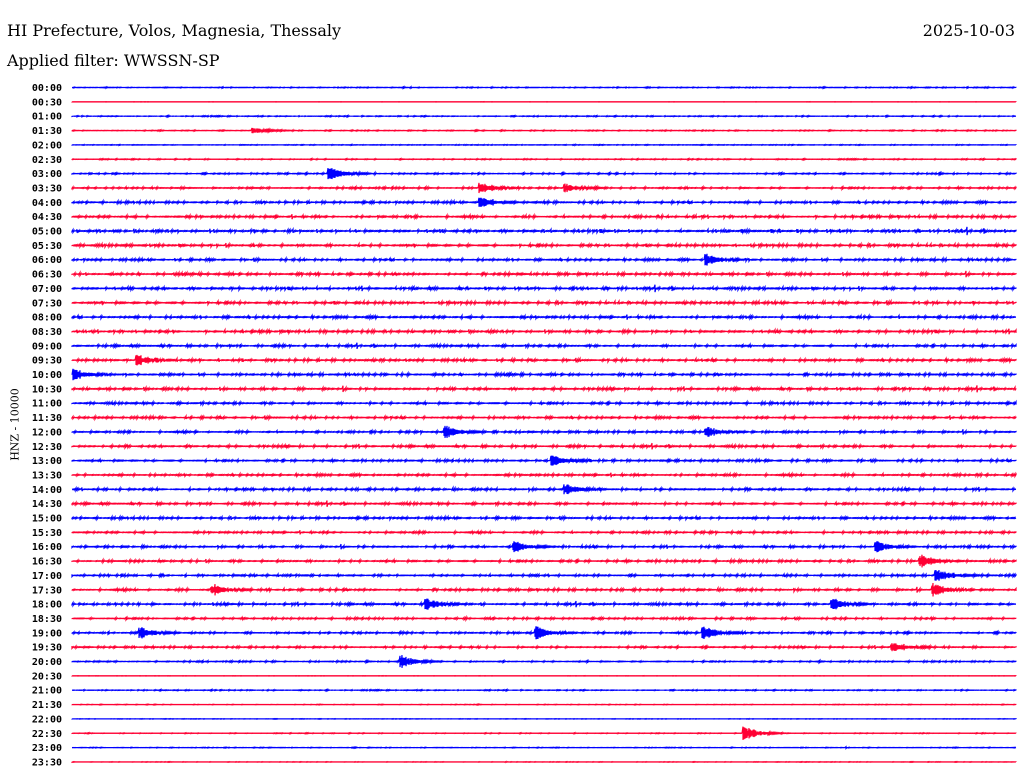 The height and width of the screenshot is (780, 1024). Describe the element at coordinates (544, 633) in the screenshot. I see `trace-row-1900` at that location.